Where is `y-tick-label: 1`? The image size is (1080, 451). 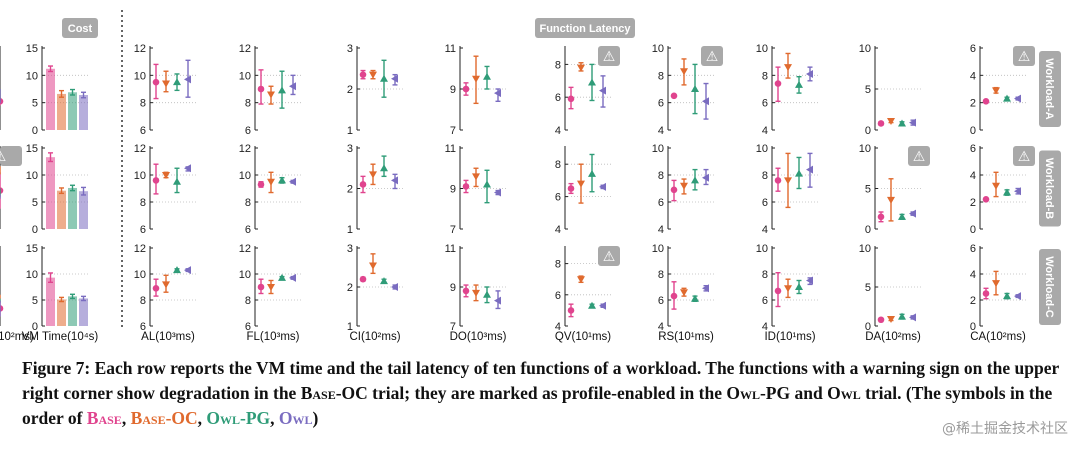 y-tick-label: 1 is located at coordinates (350, 327).